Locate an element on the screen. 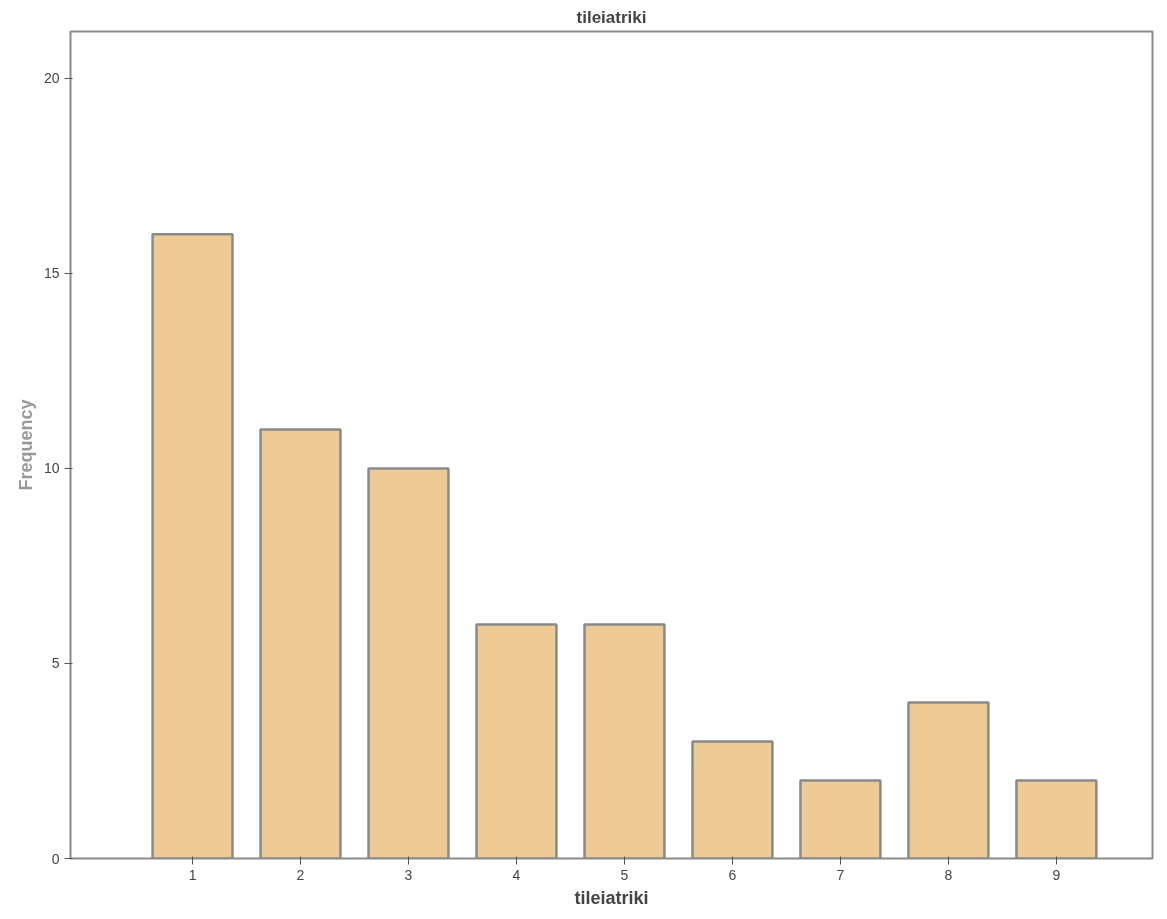  x-tick-label: 1 is located at coordinates (192, 874).